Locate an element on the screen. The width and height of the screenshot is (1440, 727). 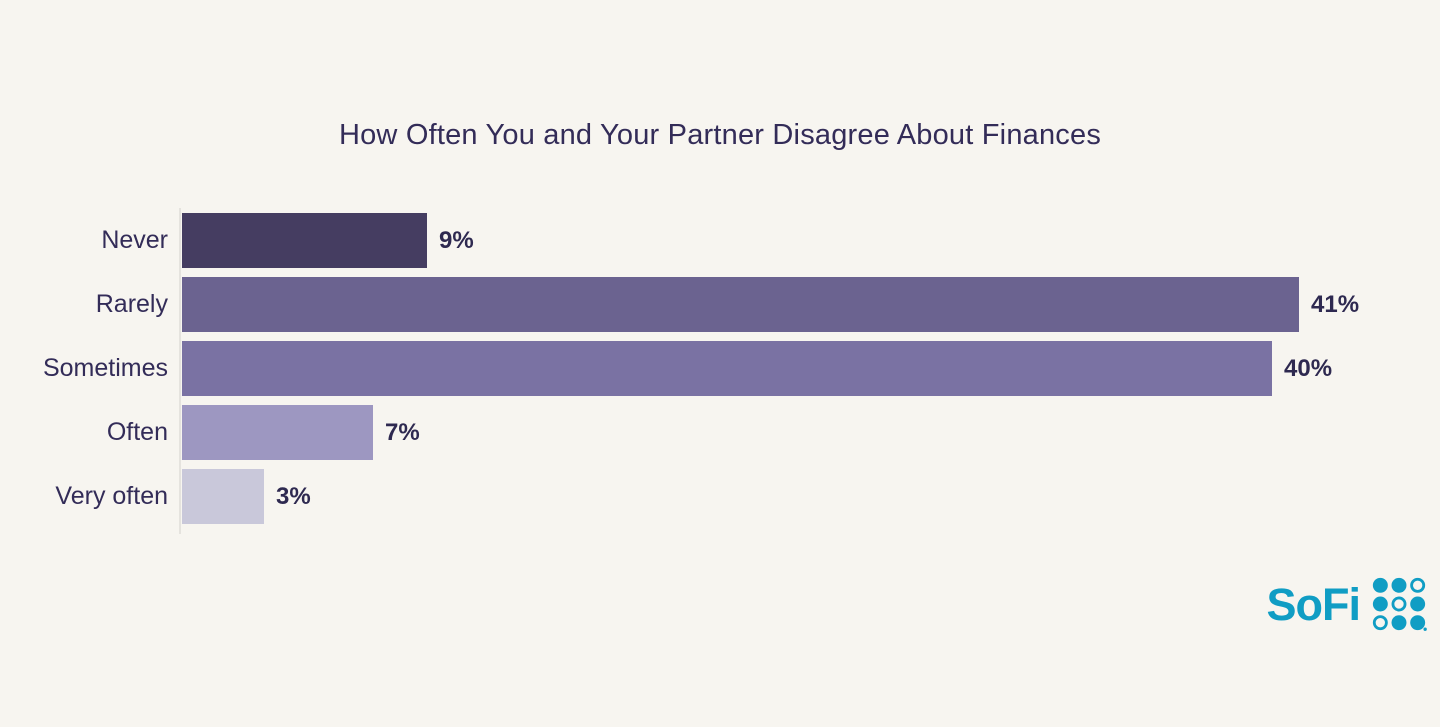
sofi-logo: SoFi is located at coordinates (1347, 604).